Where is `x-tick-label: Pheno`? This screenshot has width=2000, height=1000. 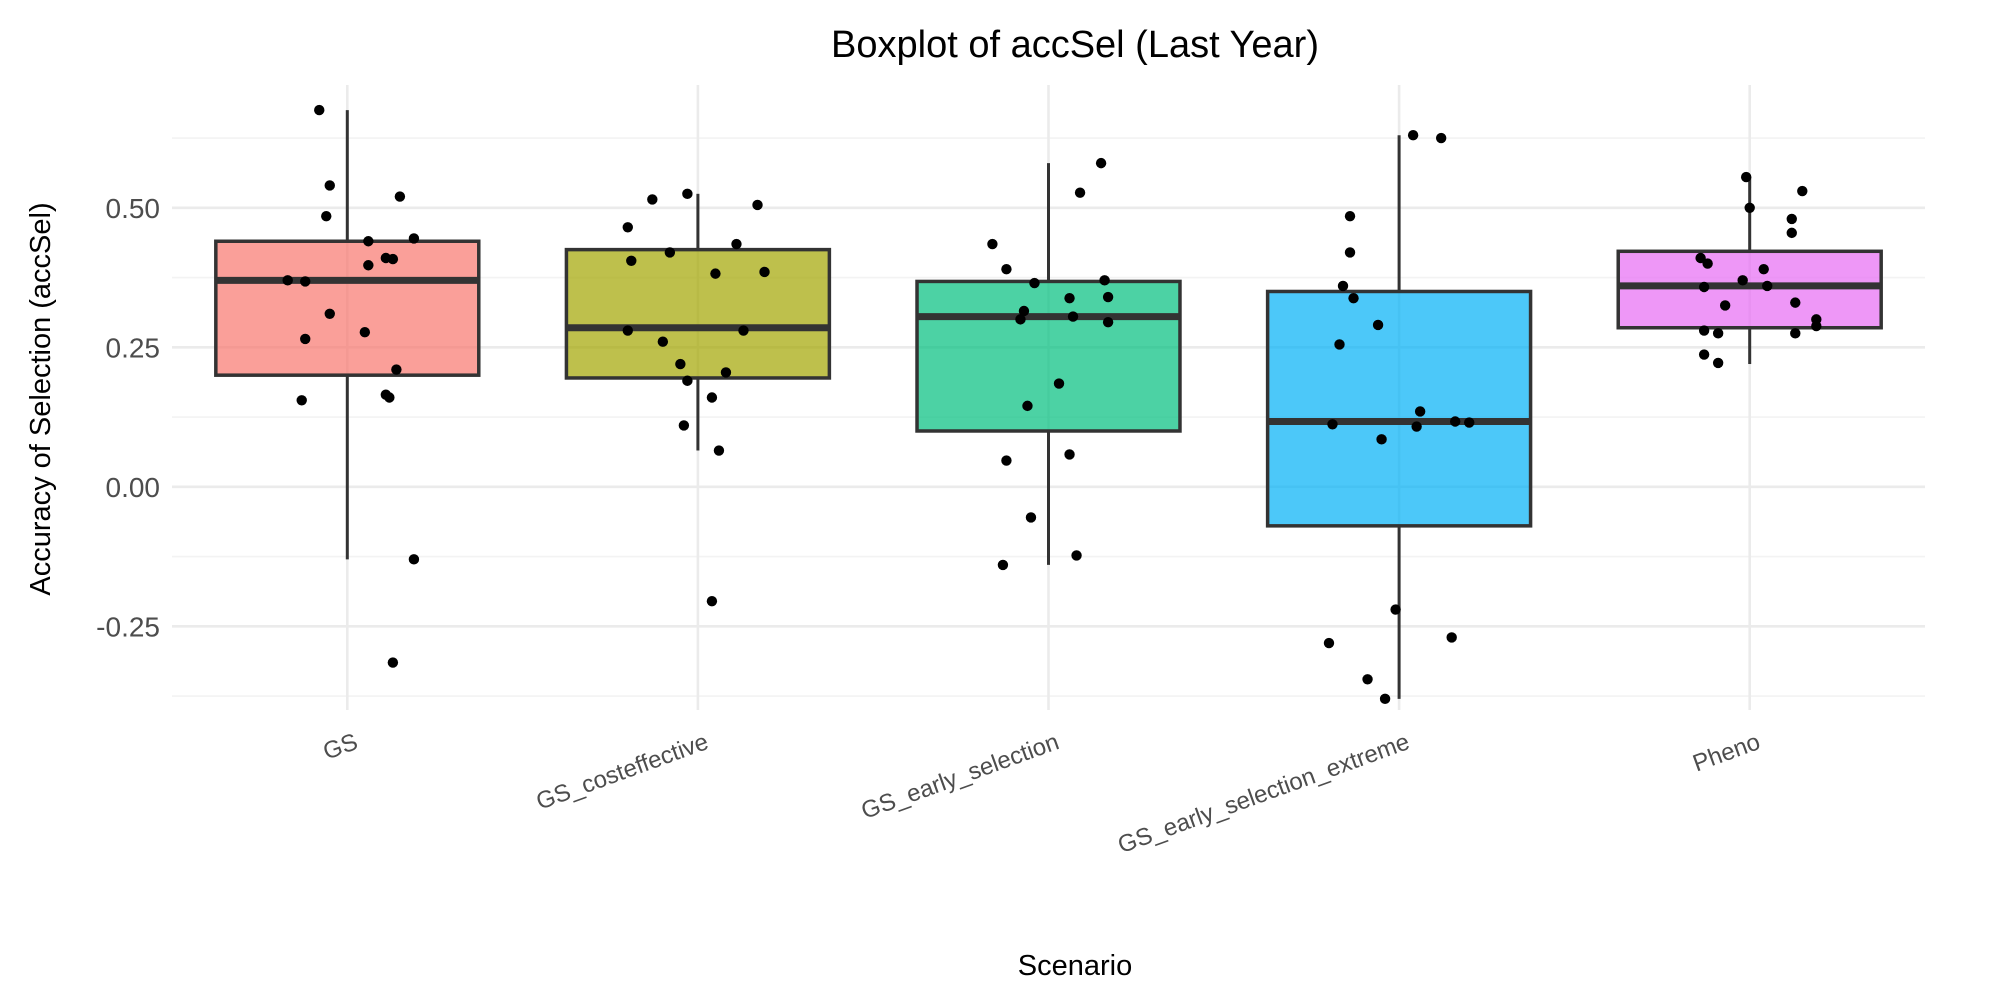 x-tick-label: Pheno is located at coordinates (1726, 752).